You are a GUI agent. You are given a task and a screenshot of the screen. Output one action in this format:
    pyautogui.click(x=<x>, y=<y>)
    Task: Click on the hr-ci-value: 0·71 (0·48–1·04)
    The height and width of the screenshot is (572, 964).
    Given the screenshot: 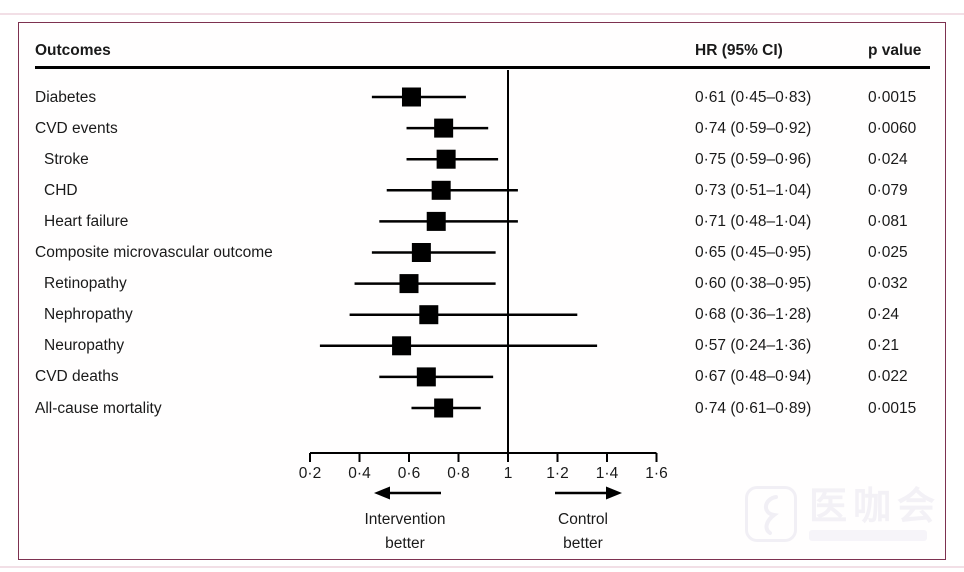 What is the action you would take?
    pyautogui.click(x=753, y=221)
    